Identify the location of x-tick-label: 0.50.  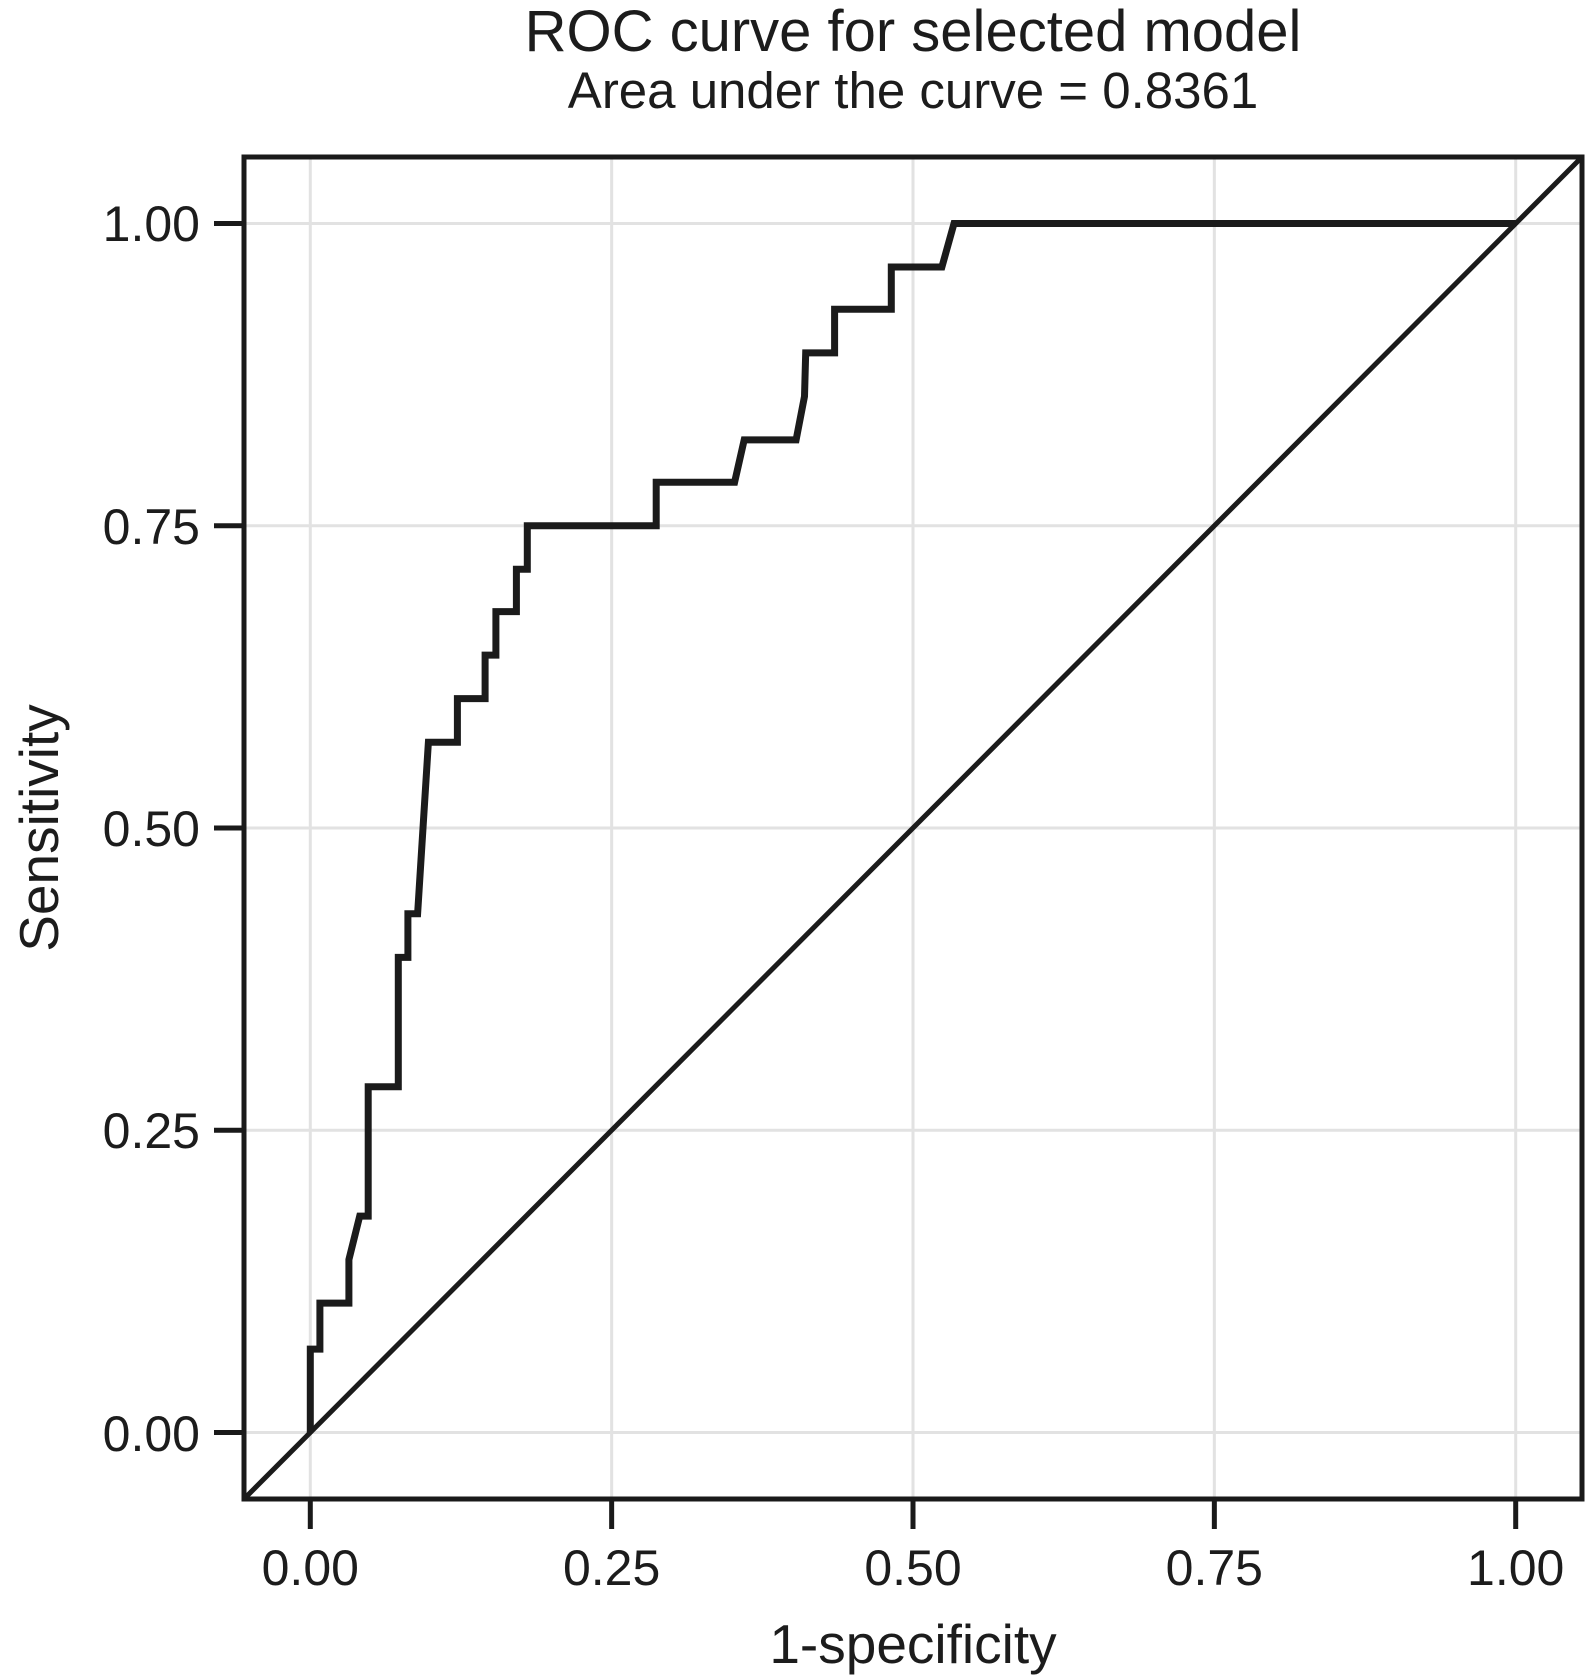
(913, 1568).